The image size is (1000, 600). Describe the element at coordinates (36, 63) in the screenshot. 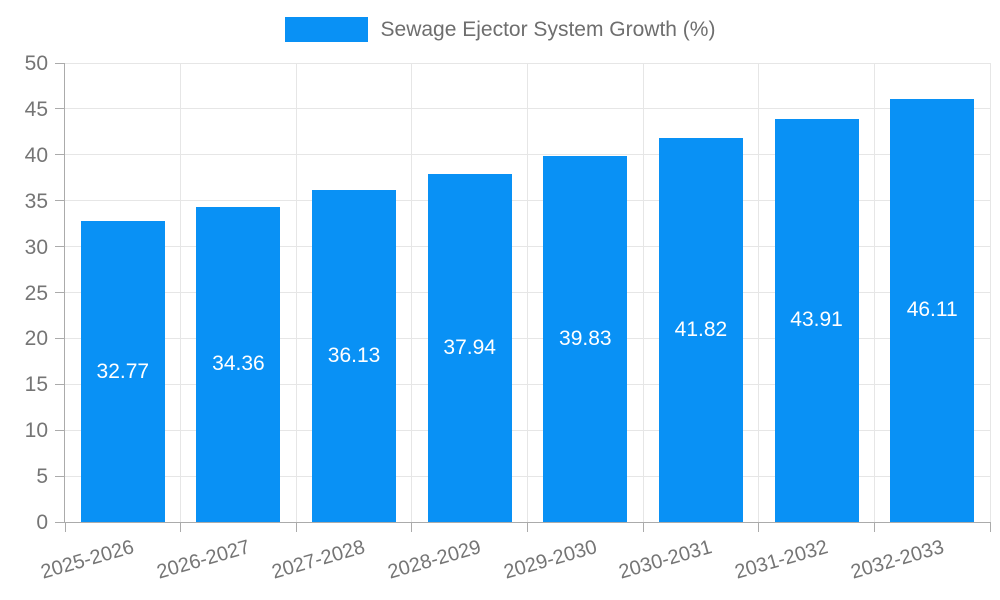

I see `y-tick-label: 50` at that location.